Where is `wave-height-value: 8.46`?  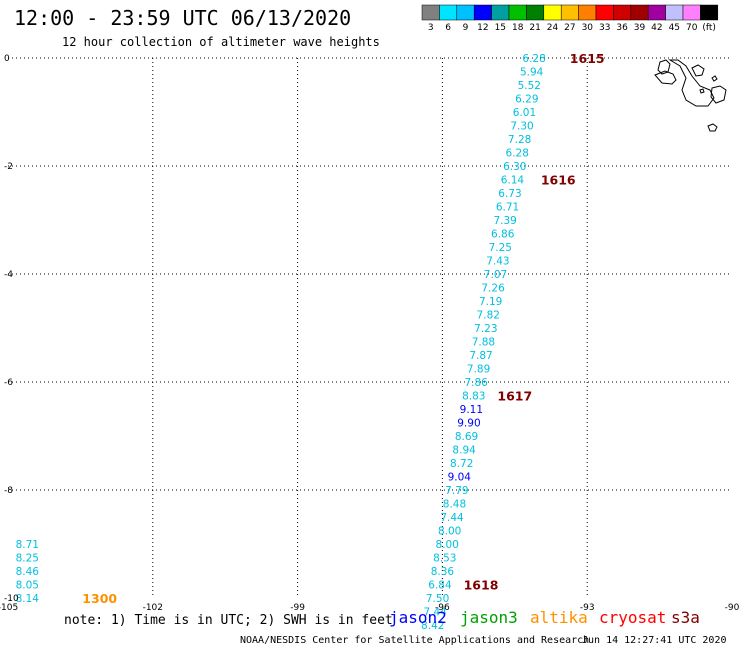 wave-height-value: 8.46 is located at coordinates (28, 572).